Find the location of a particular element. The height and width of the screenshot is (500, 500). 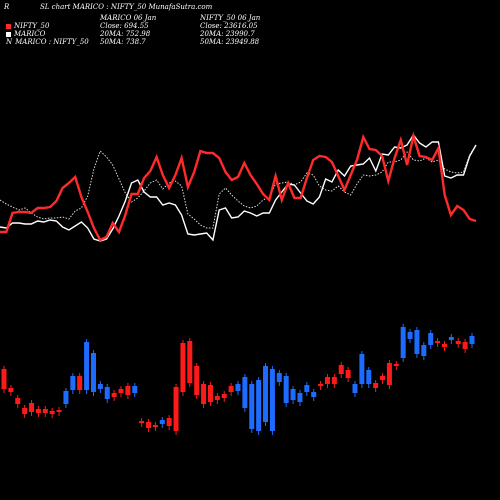

legend-item-ratio: N MARICO : NIFTY_50 is located at coordinates (47, 42).